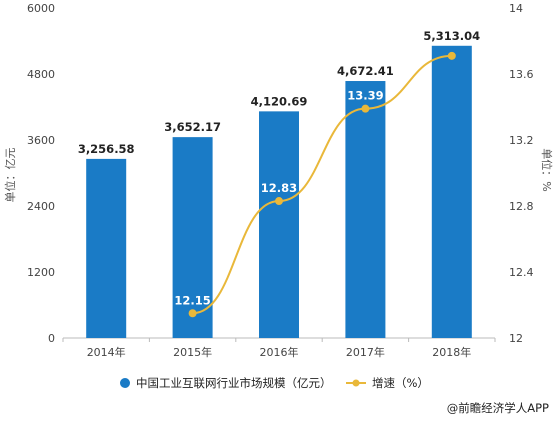  I want to click on x-tick-label: 2016年, so click(279, 352).